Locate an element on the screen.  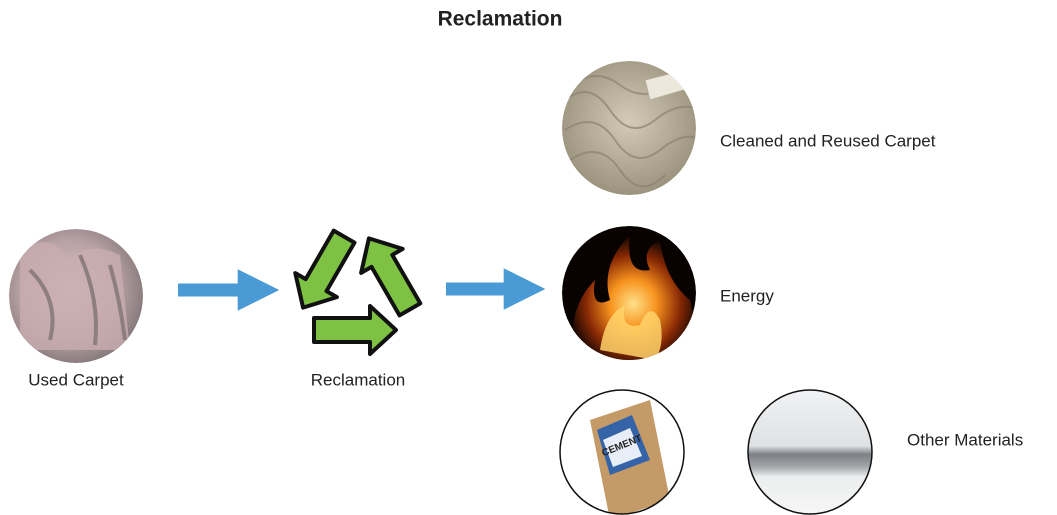
carpet-image is located at coordinates (629, 128).